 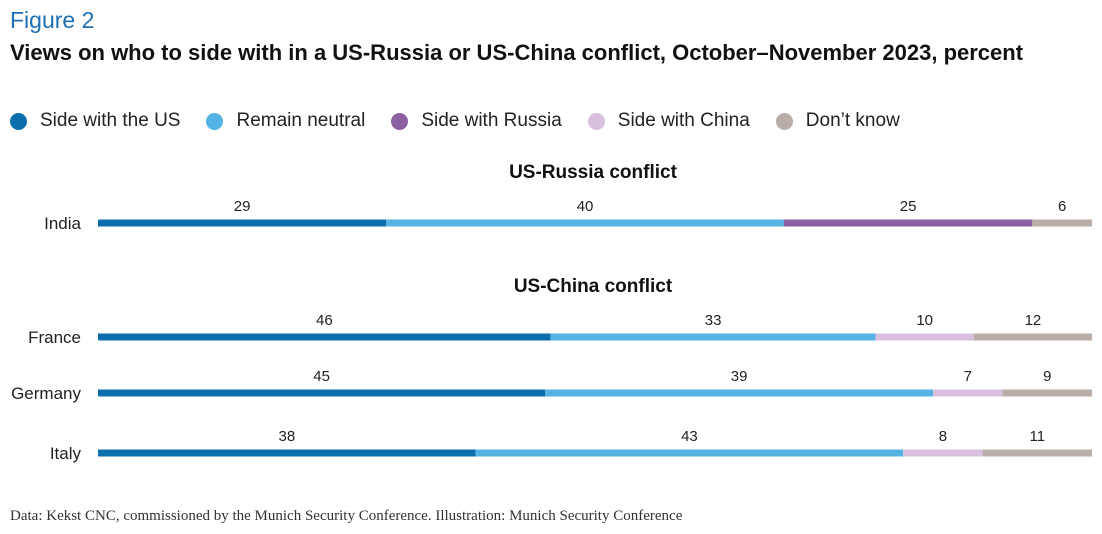 What do you see at coordinates (713, 320) in the screenshot?
I see `data-label-france-remain-neutral: 33` at bounding box center [713, 320].